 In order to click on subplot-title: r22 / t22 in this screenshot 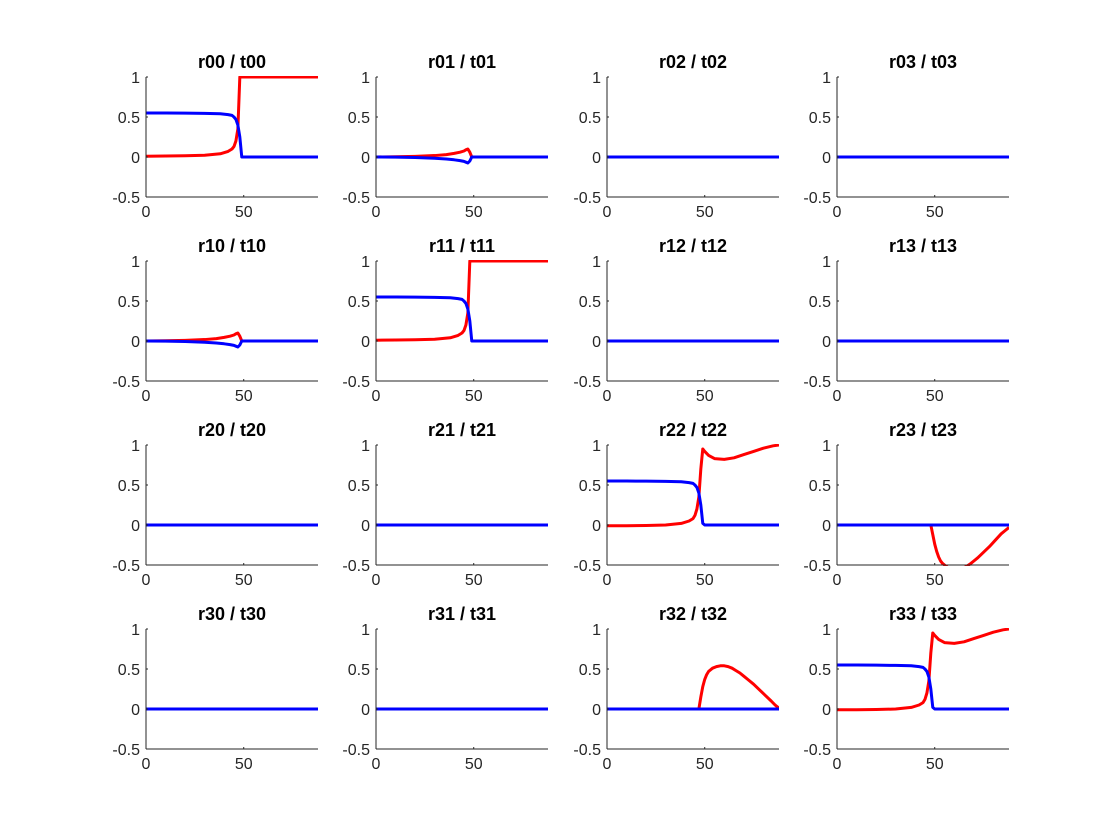, I will do `click(693, 430)`.